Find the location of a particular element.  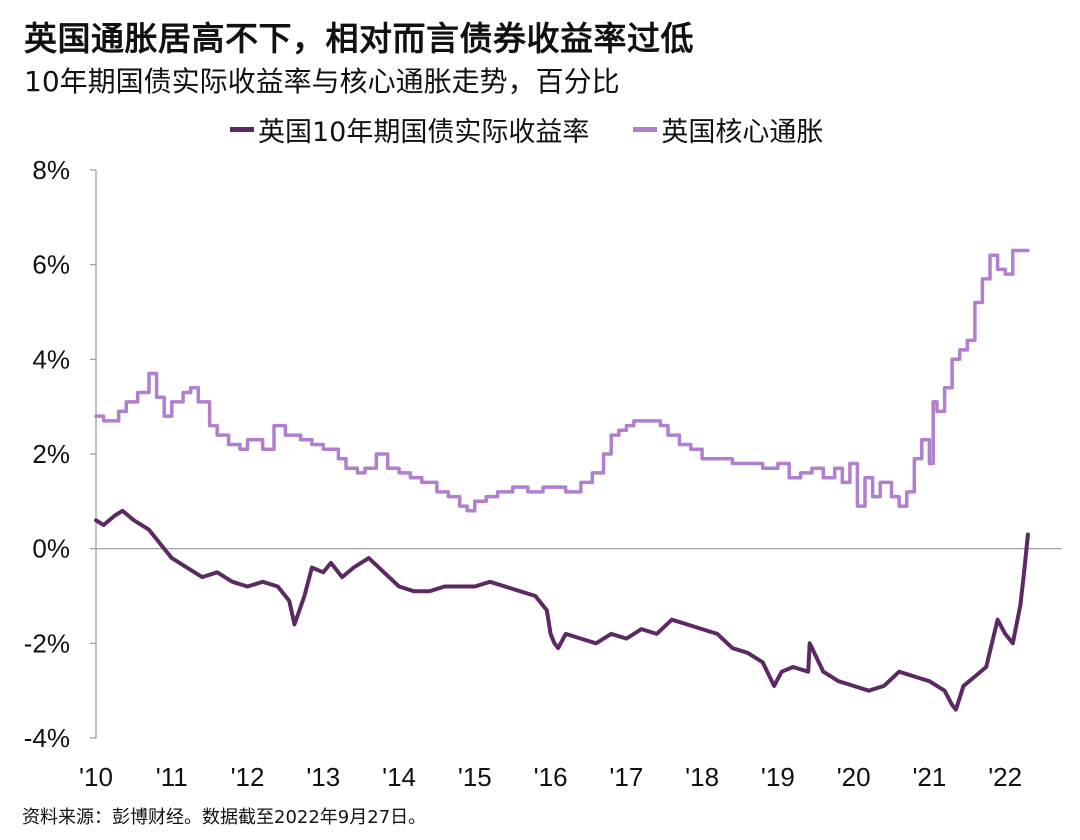

legend-label-real-yield: 英国10年期国债实际收益率 is located at coordinates (424, 132).